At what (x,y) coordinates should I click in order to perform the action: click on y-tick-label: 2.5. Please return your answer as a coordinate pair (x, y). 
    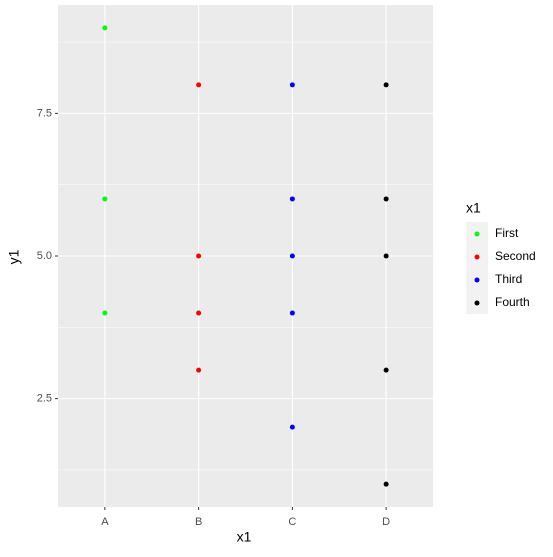
    Looking at the image, I should click on (44, 399).